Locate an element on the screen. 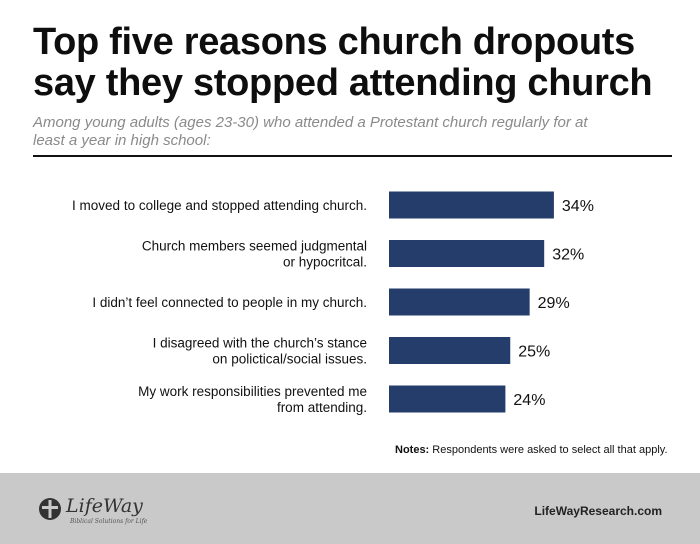 This screenshot has height=544, width=700. lifeway-cross-icon is located at coordinates (50, 509).